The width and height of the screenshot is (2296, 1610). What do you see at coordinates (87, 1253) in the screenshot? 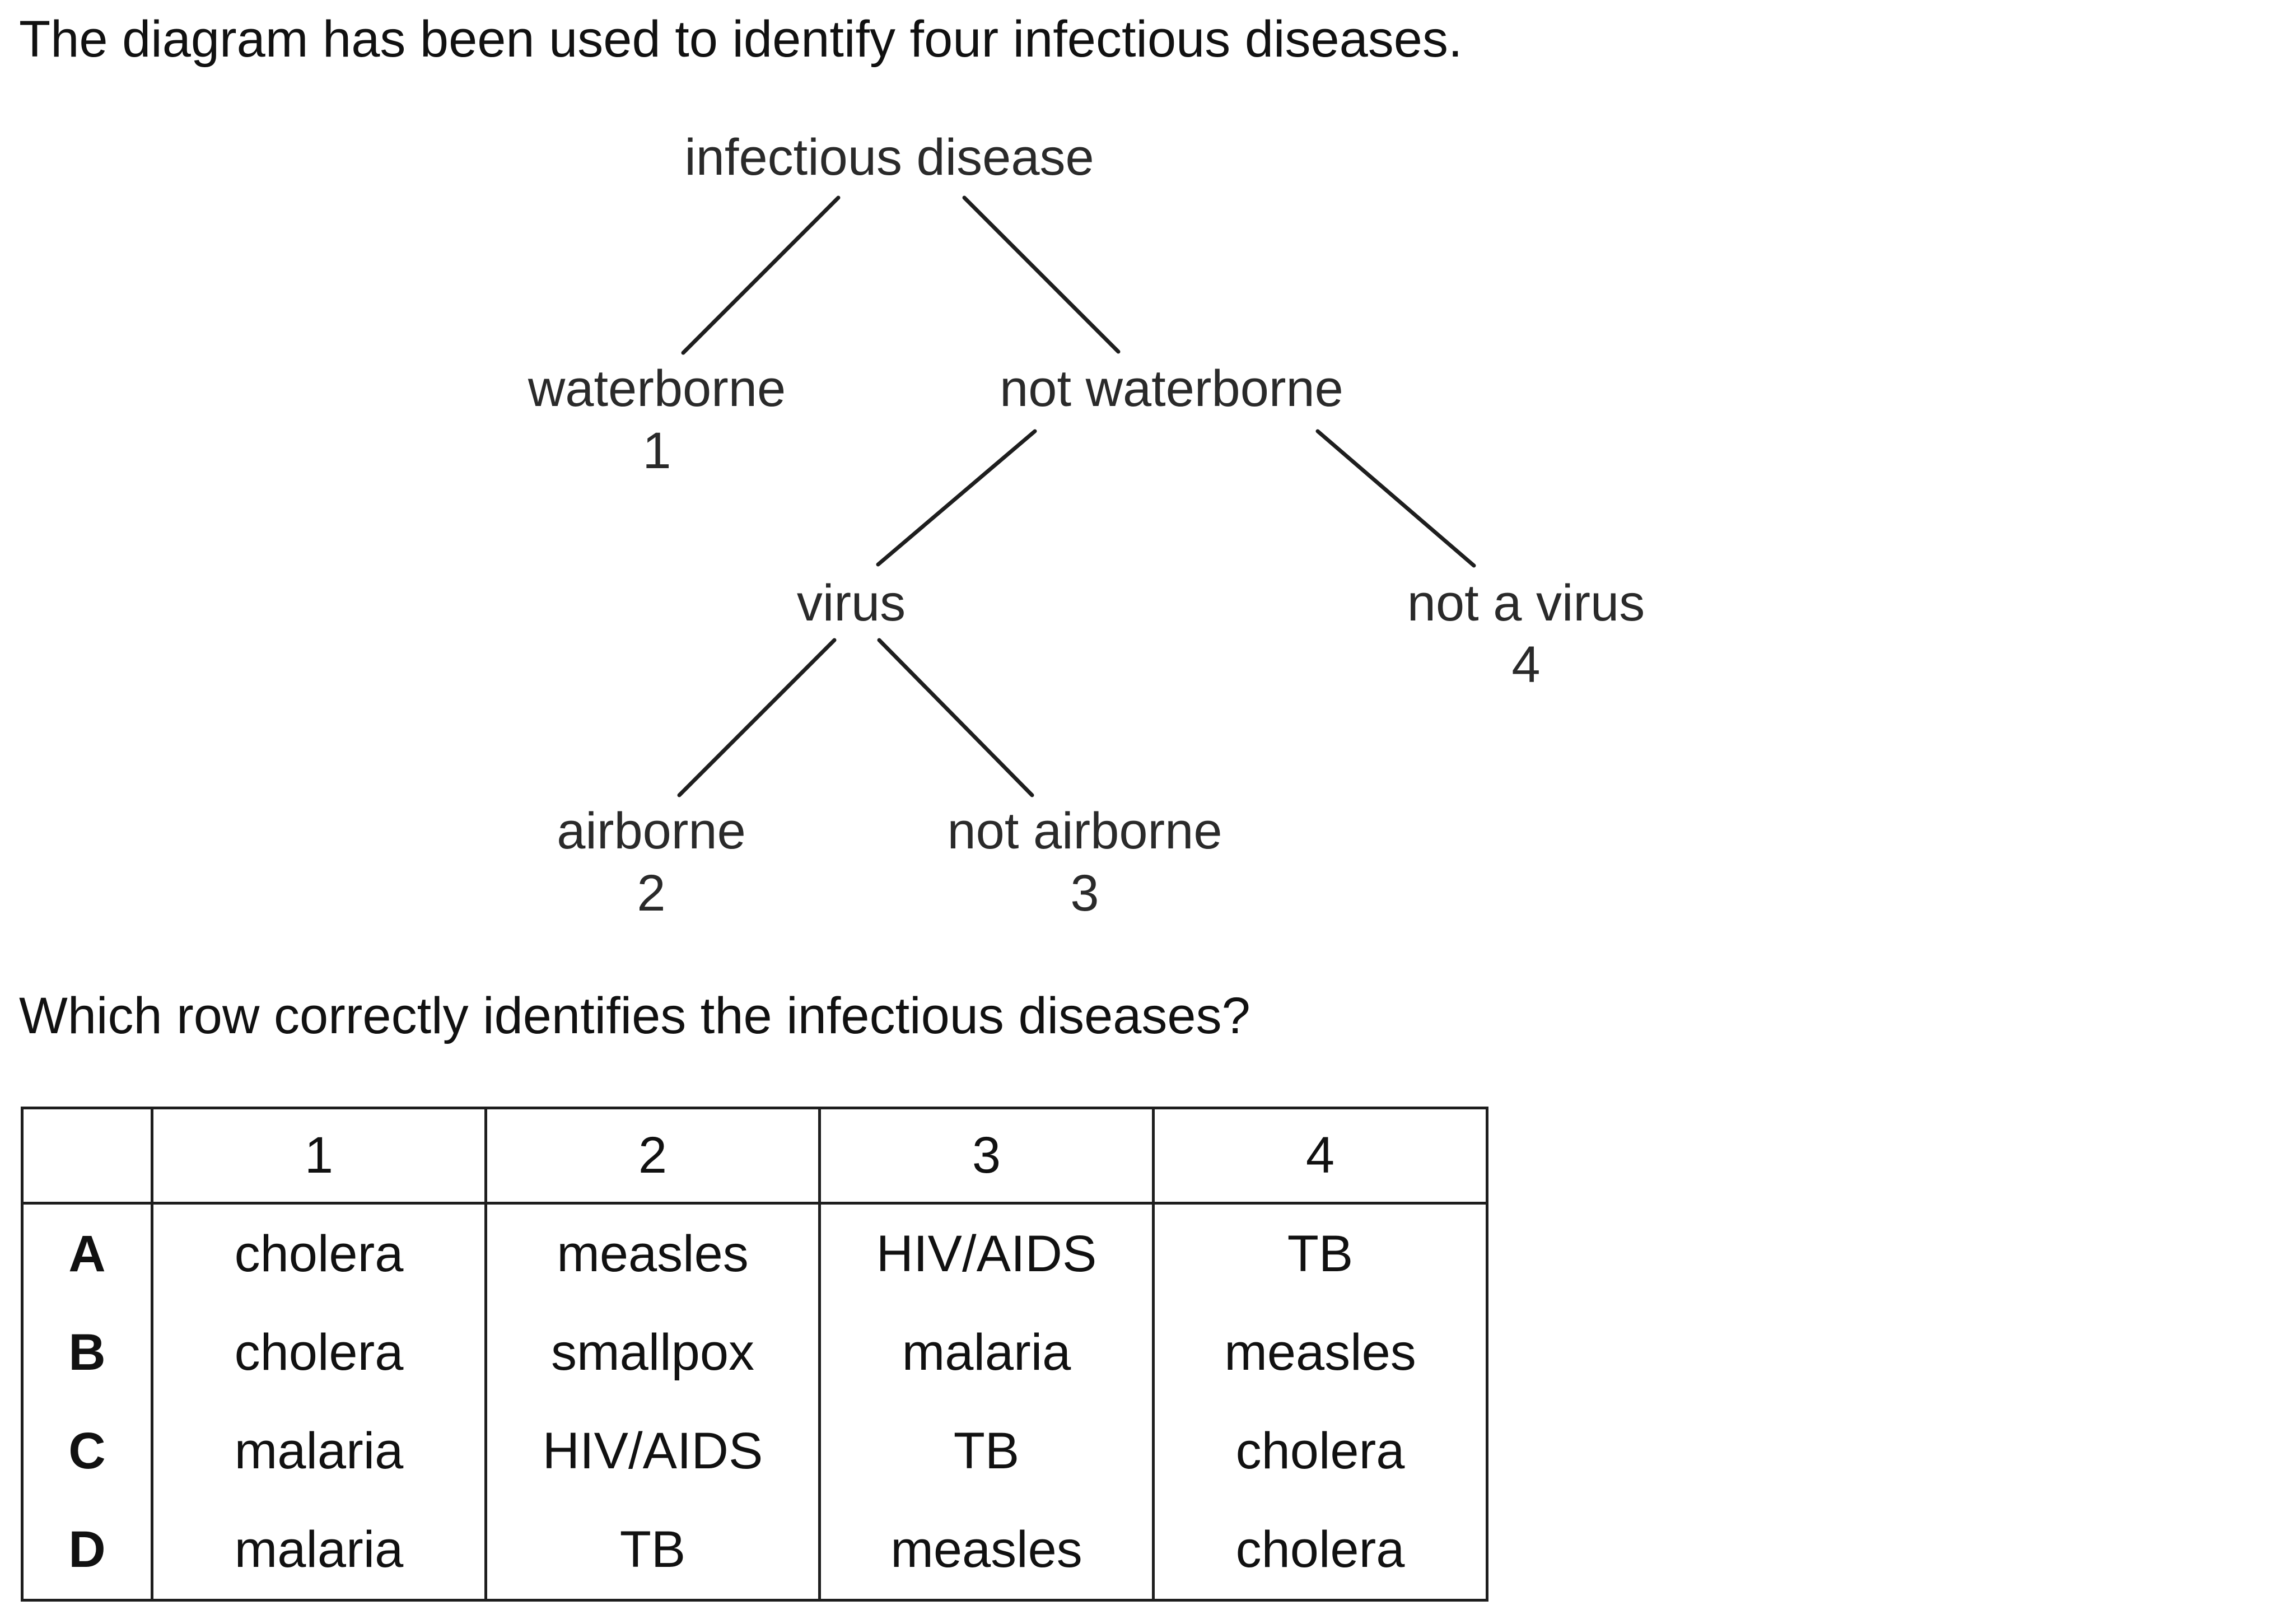
I see `row-letter: A` at bounding box center [87, 1253].